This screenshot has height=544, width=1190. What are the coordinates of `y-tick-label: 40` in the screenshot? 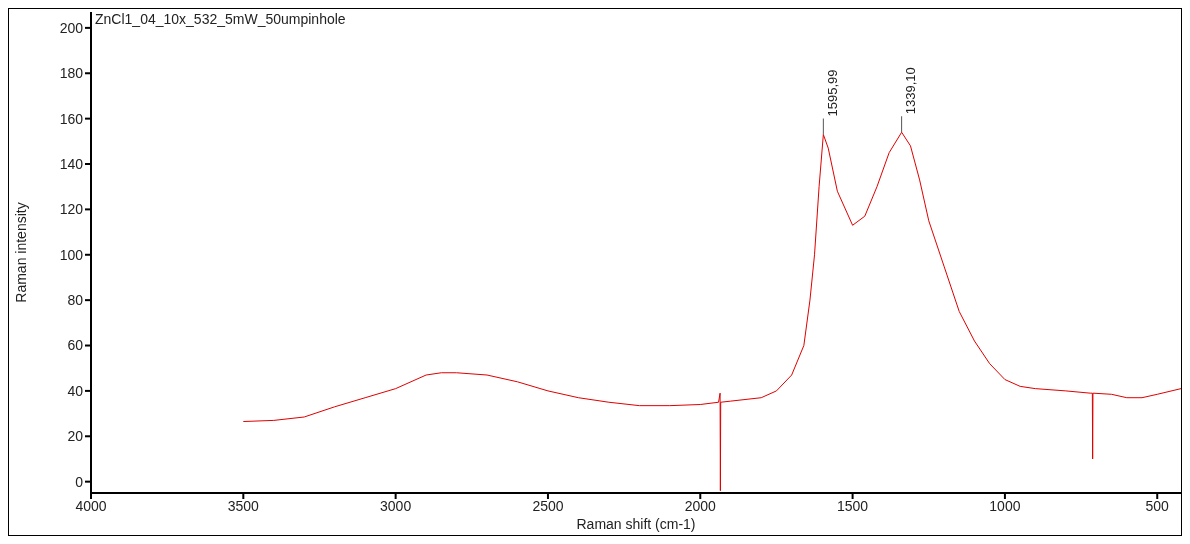 It's located at (75, 390).